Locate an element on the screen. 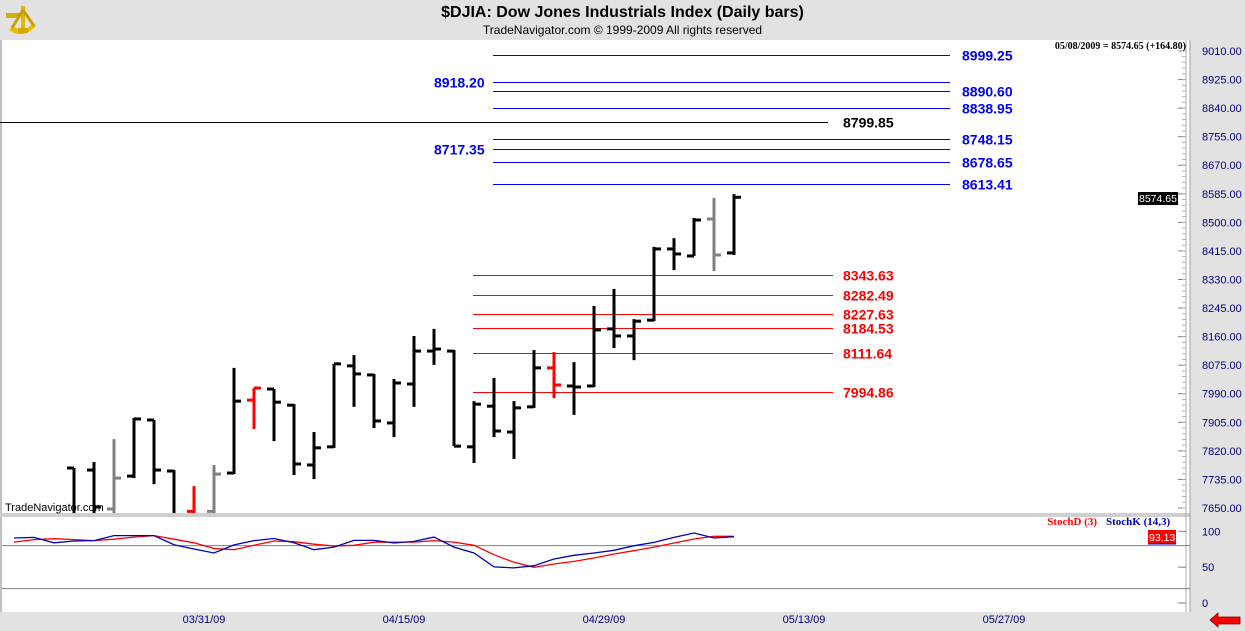  watermark: TradeNavigator.com is located at coordinates (54, 508).